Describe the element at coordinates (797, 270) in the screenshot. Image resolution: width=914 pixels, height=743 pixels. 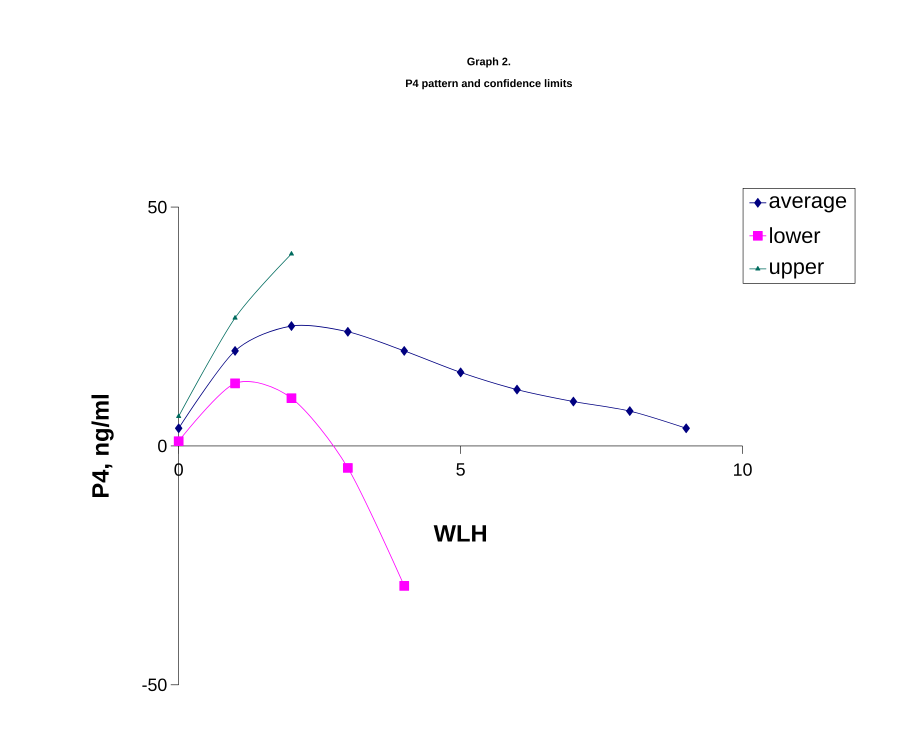
I see `legend-label: upper` at that location.